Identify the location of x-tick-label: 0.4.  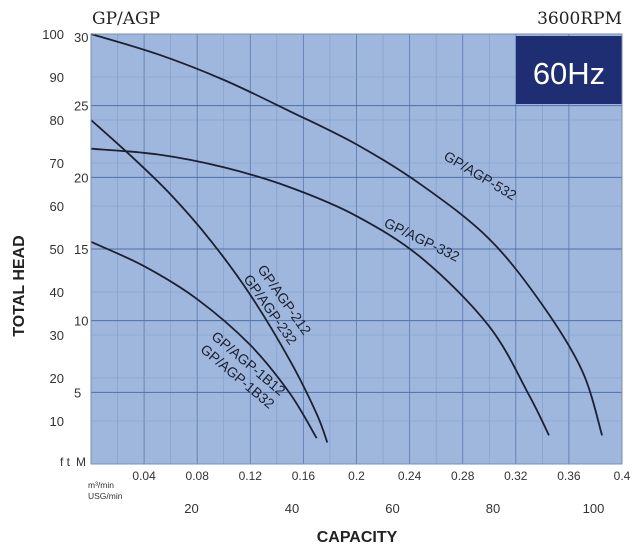
(622, 476).